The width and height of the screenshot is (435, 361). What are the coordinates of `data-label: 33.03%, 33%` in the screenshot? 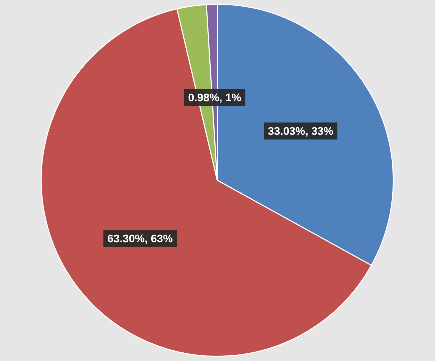 It's located at (301, 132).